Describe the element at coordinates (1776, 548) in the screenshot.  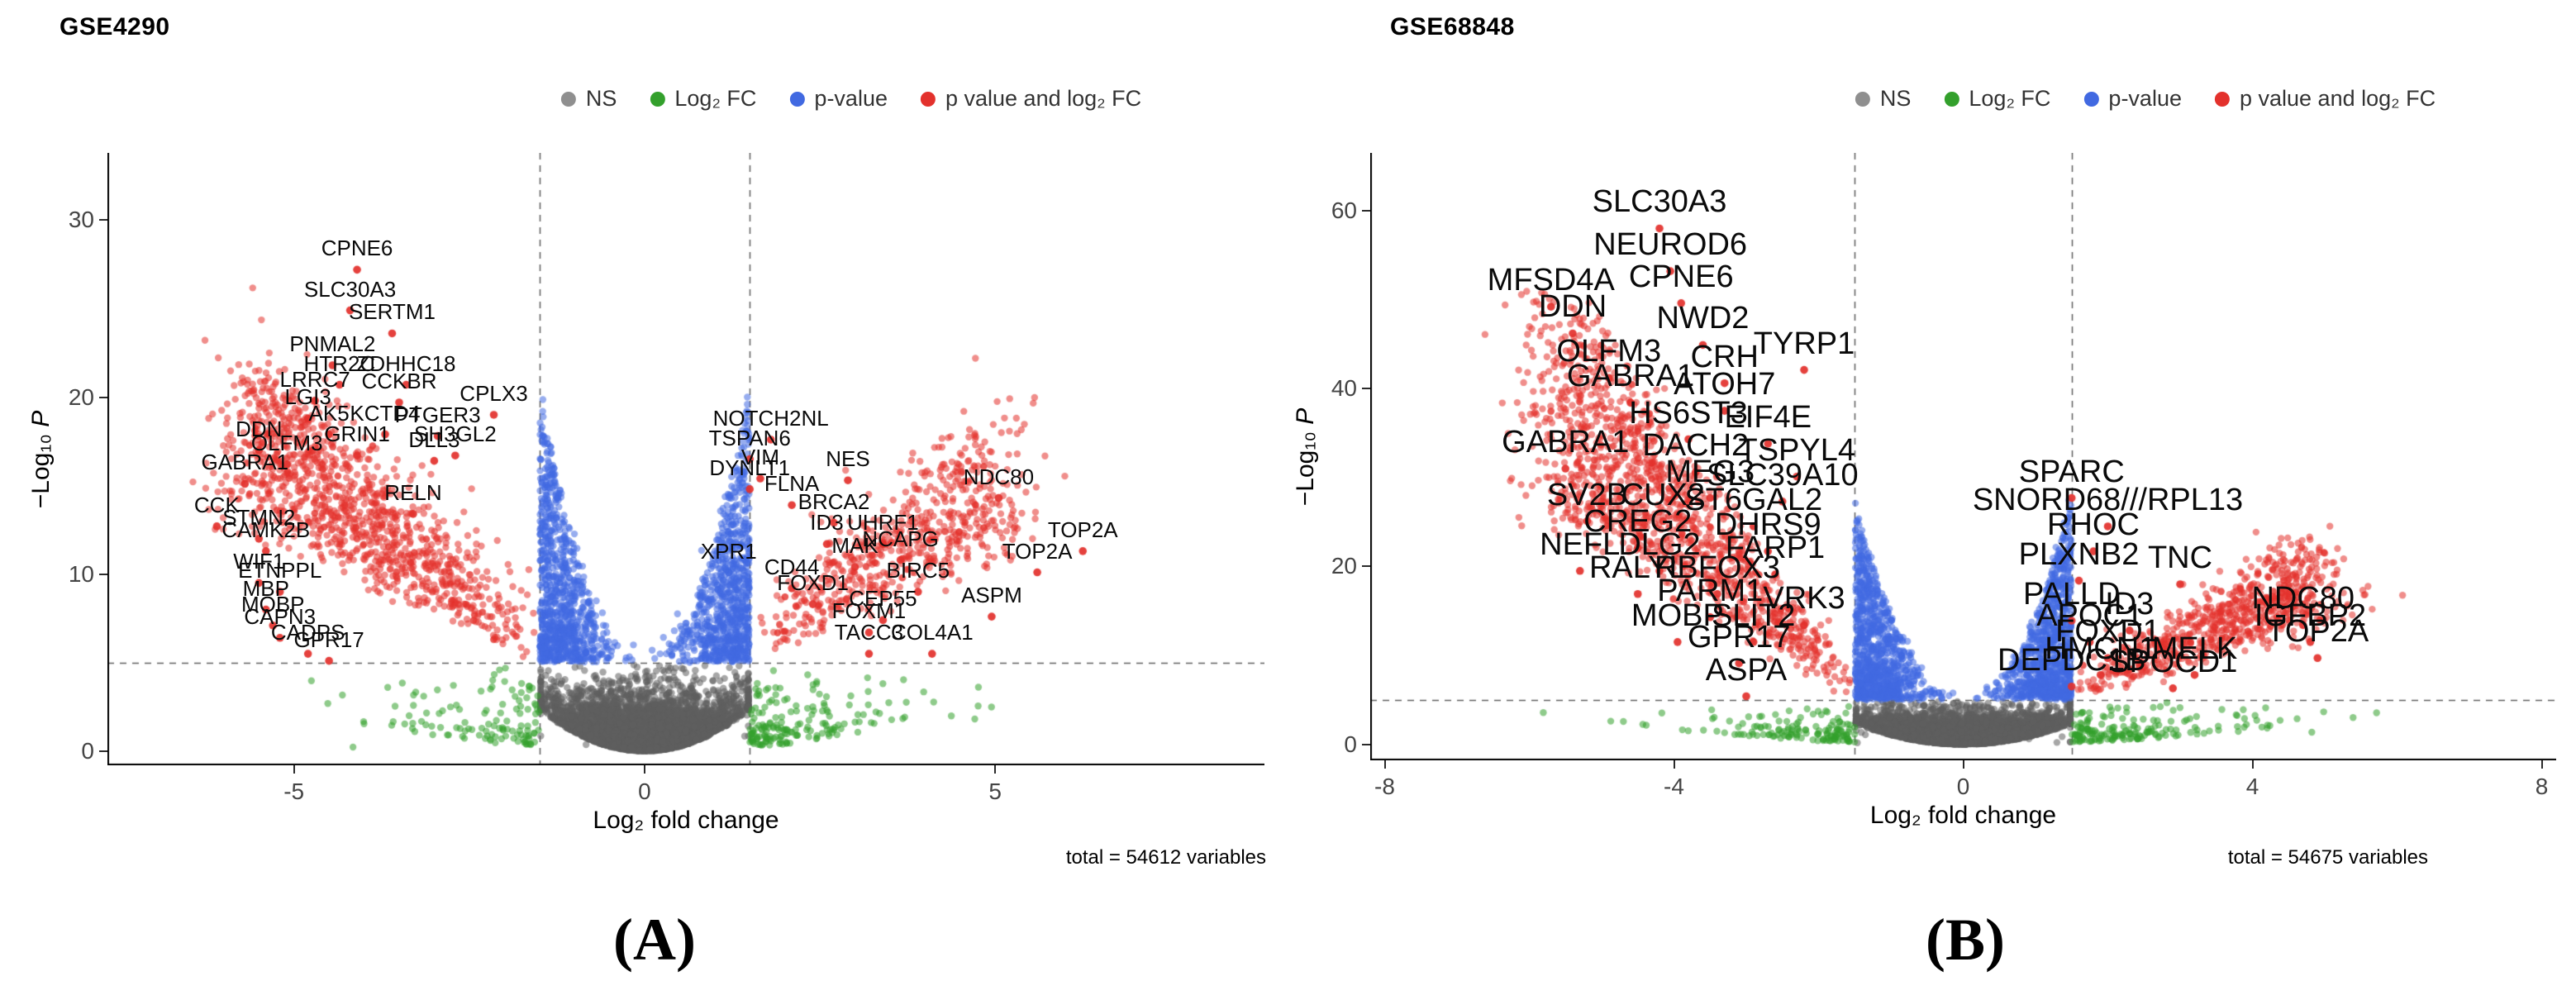
I see `gene-label-farp1: FARP1` at that location.